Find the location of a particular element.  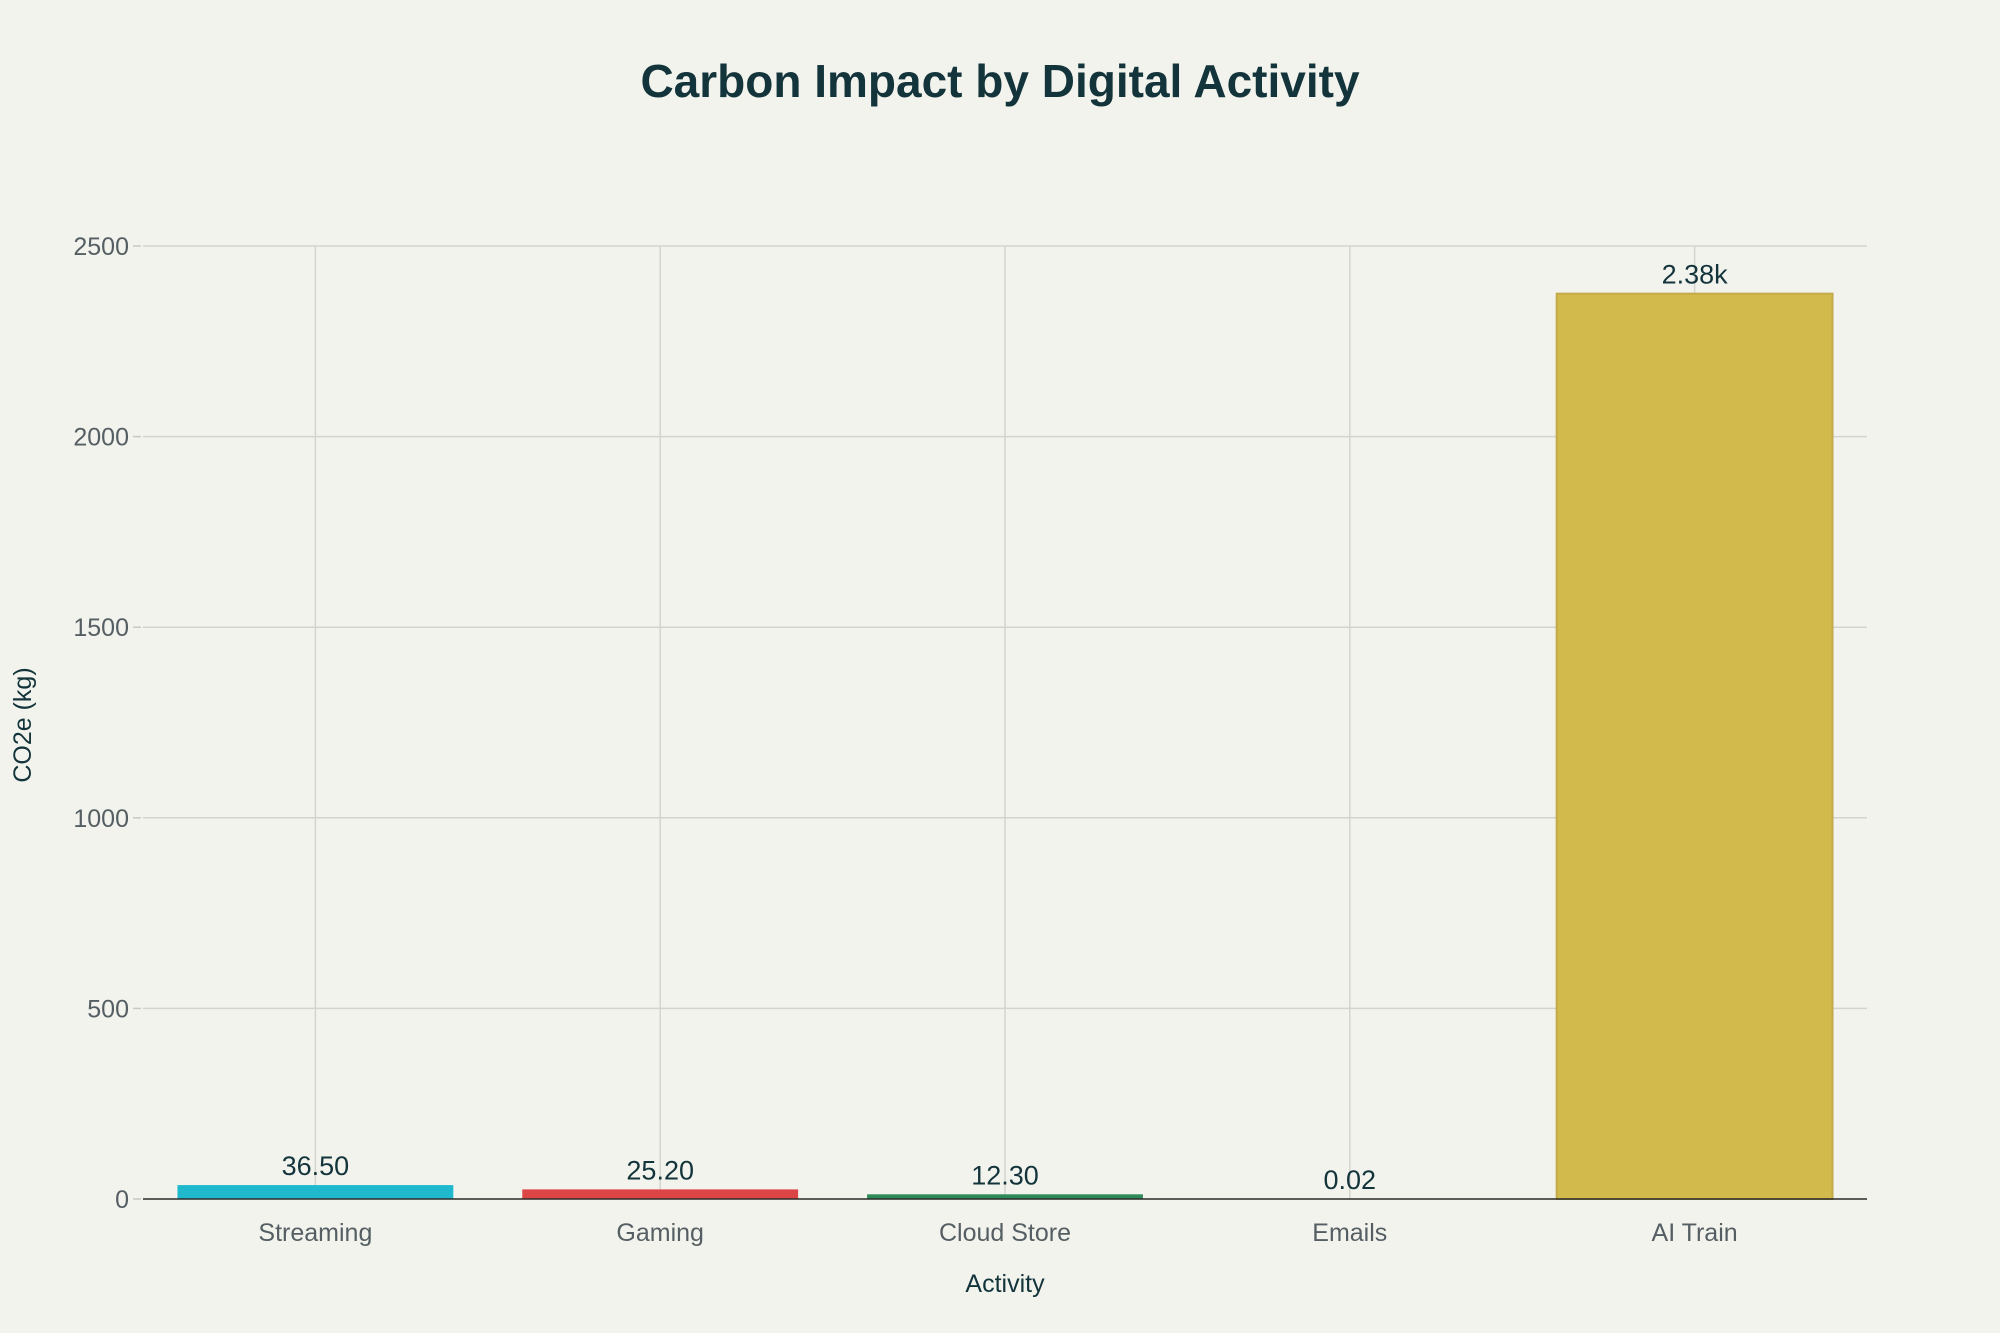

x-tick-label: Cloud Store is located at coordinates (1005, 1233).